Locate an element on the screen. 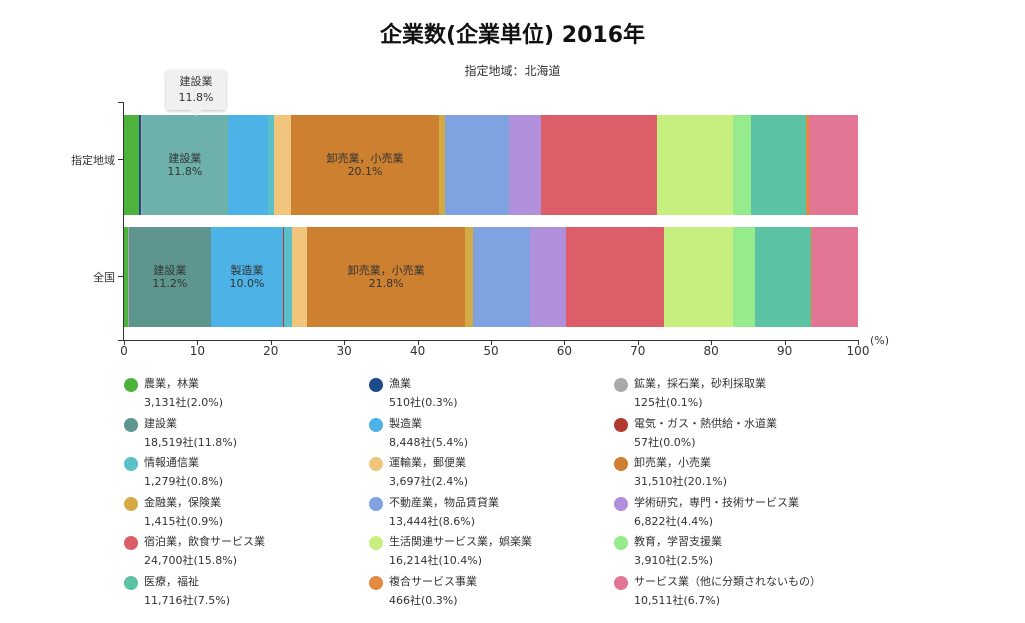 Image resolution: width=1025 pixels, height=623 pixels. legend-value: 8,448社(5.4%) is located at coordinates (428, 442).